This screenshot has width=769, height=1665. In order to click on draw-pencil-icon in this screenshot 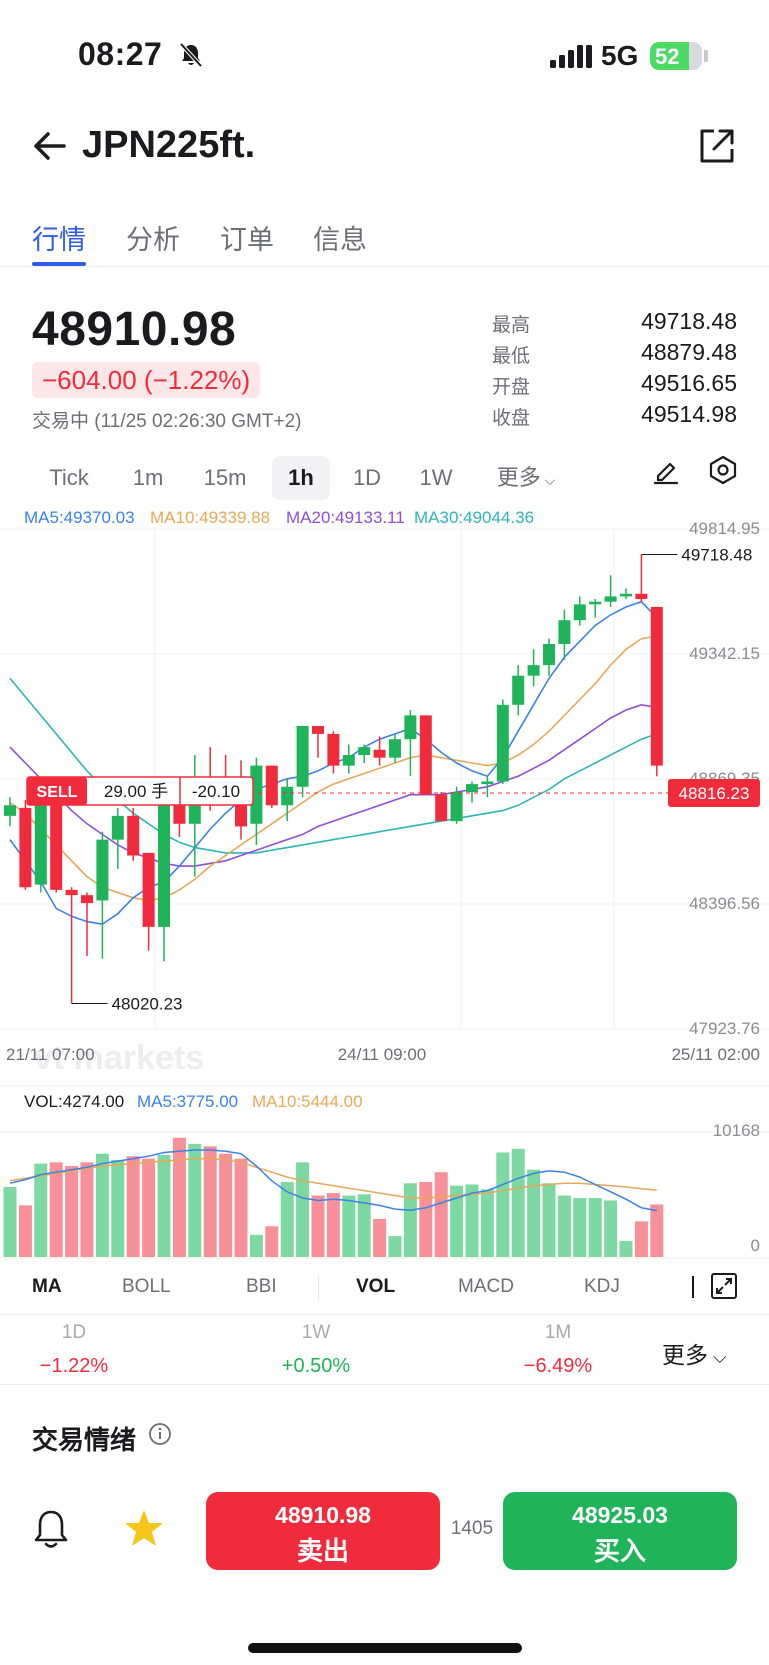, I will do `click(666, 470)`.